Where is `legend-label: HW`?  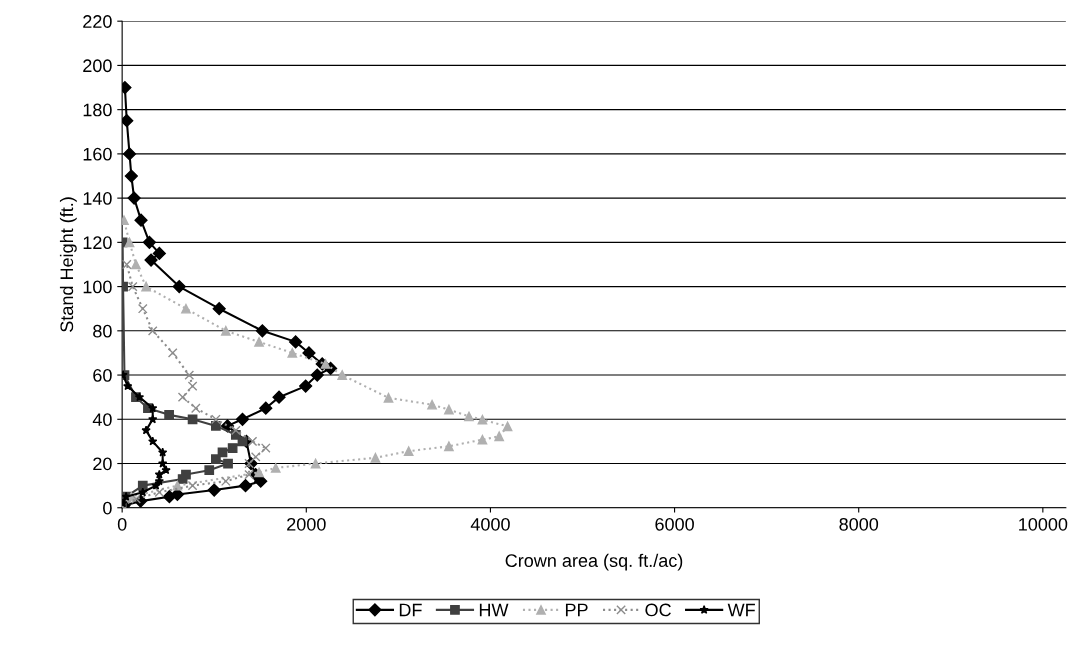
legend-label: HW is located at coordinates (494, 610).